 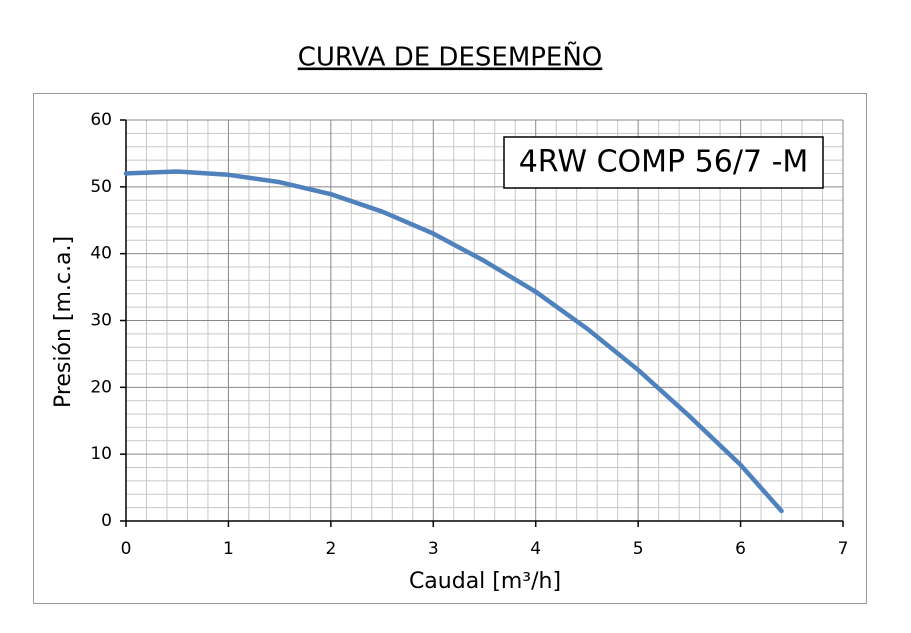 I want to click on annotation-box, so click(x=663, y=162).